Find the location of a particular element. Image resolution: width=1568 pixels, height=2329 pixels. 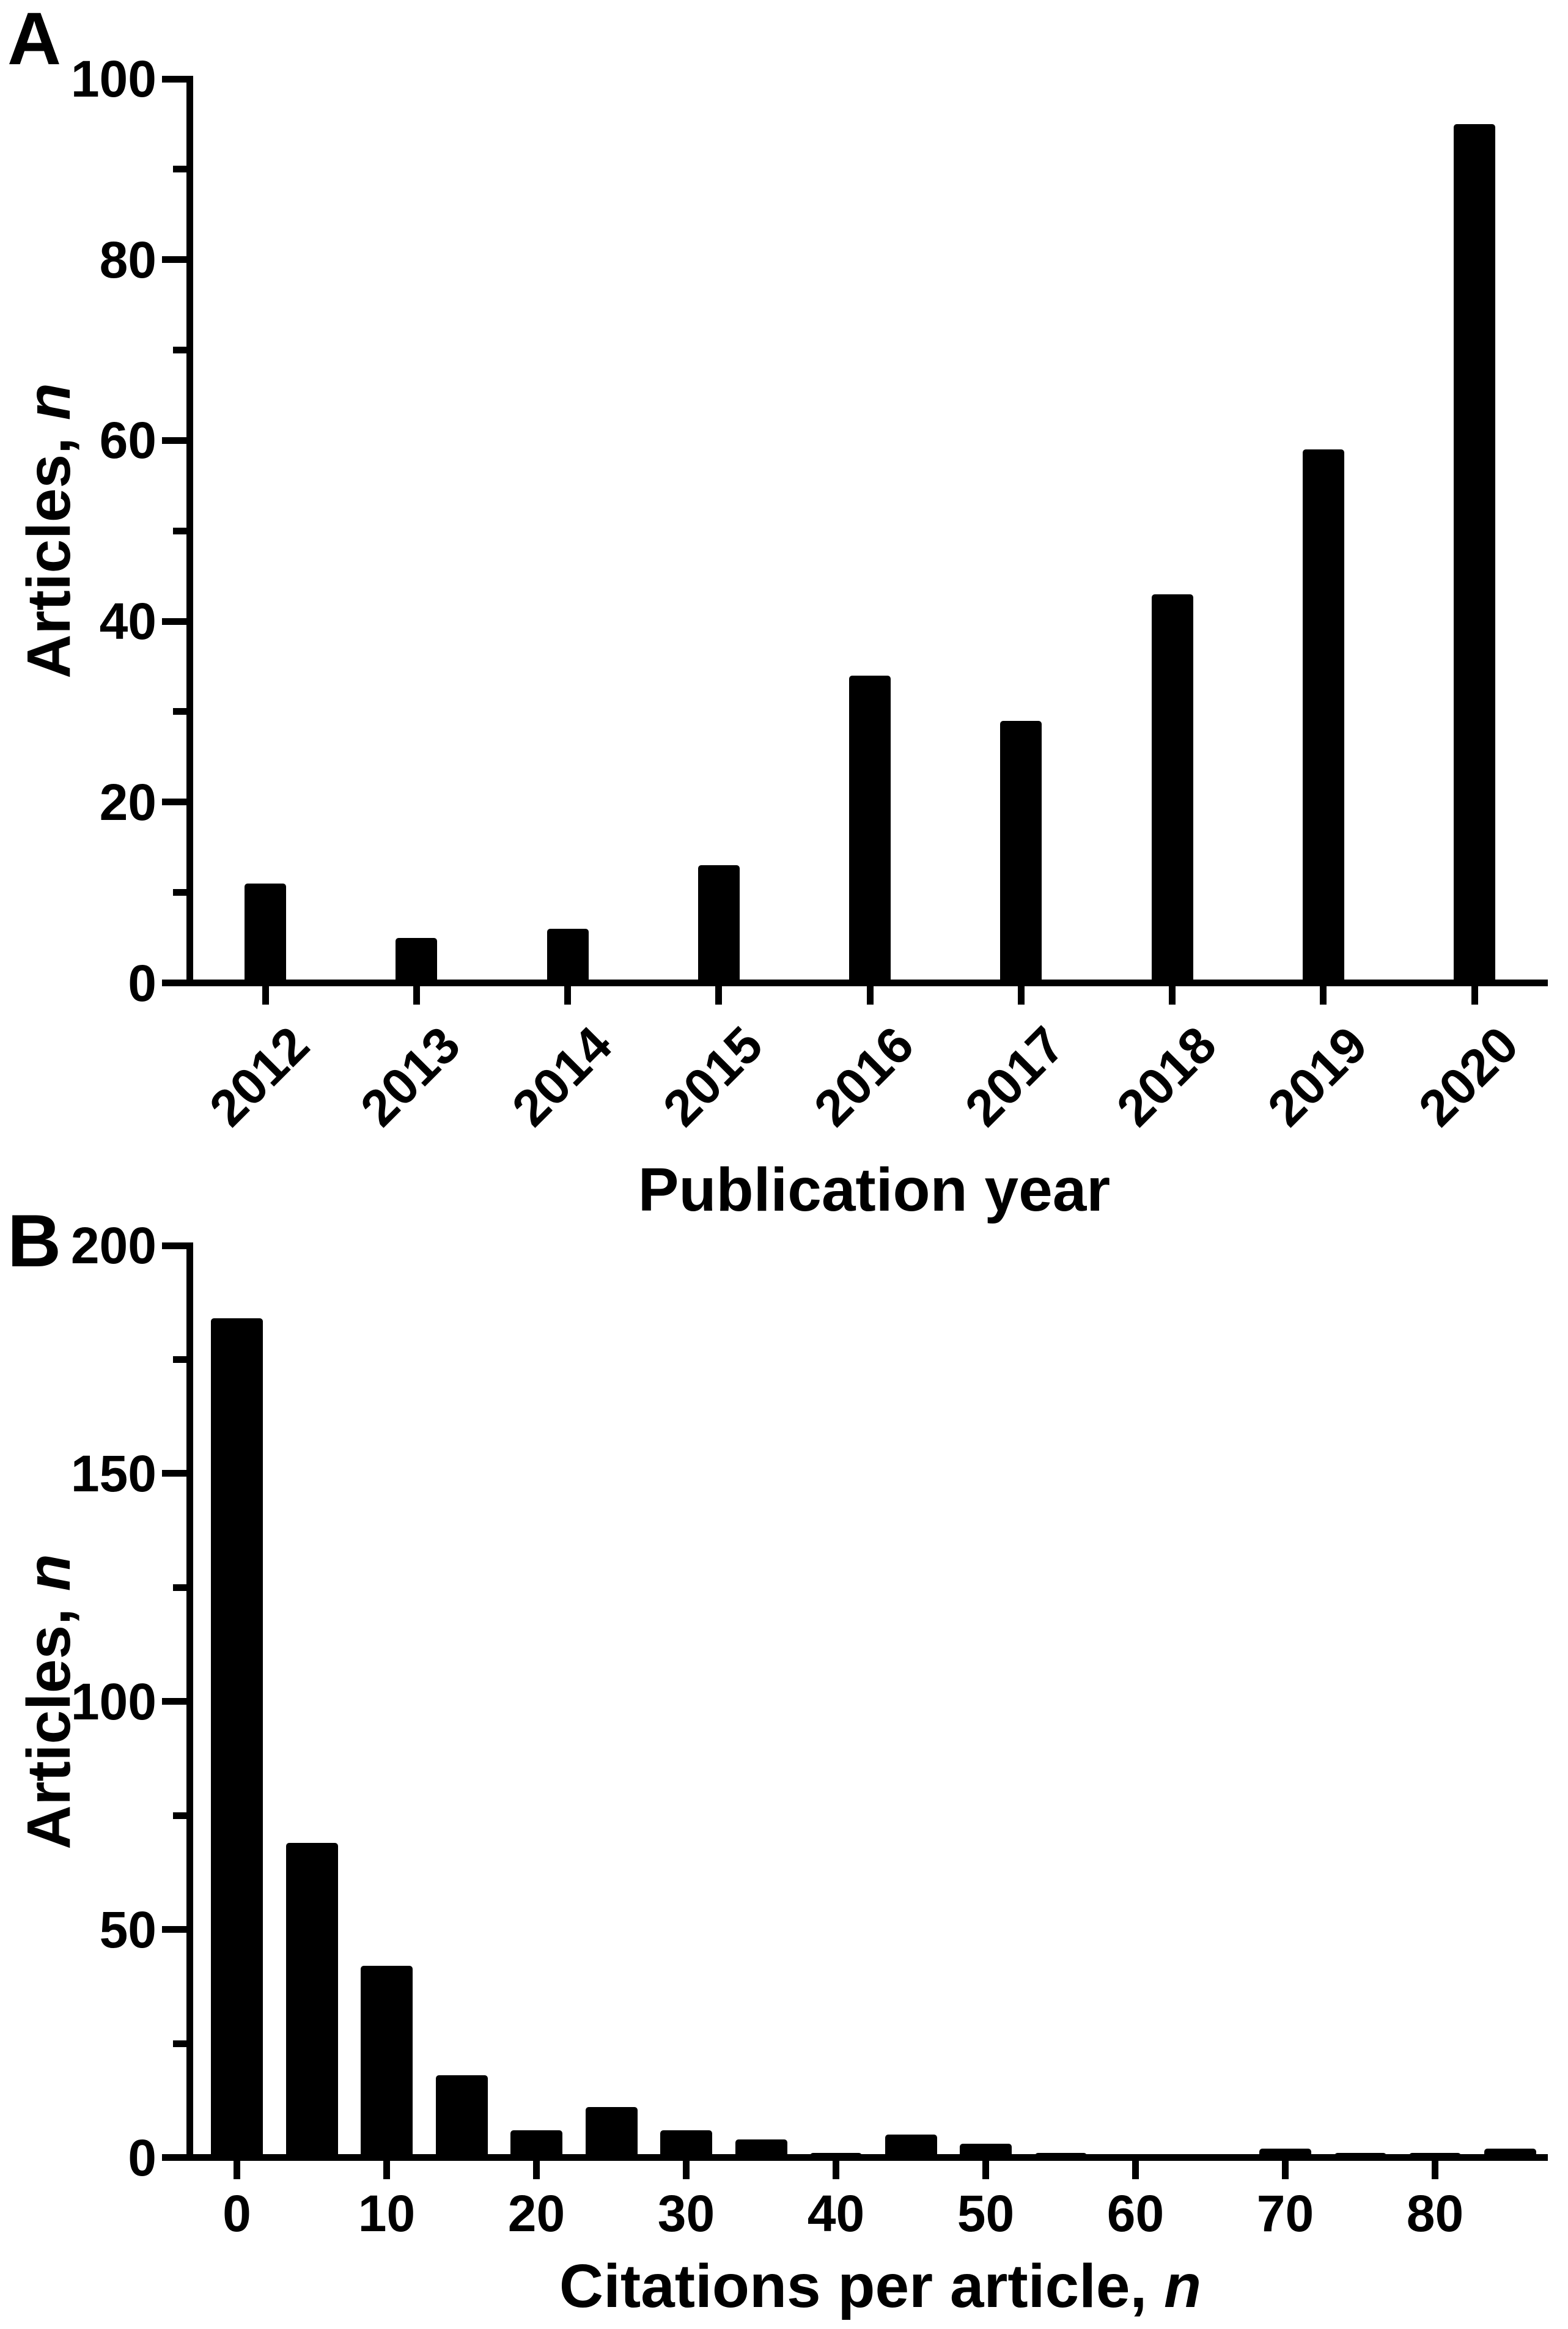

x-tick-label: 30 is located at coordinates (686, 2213).